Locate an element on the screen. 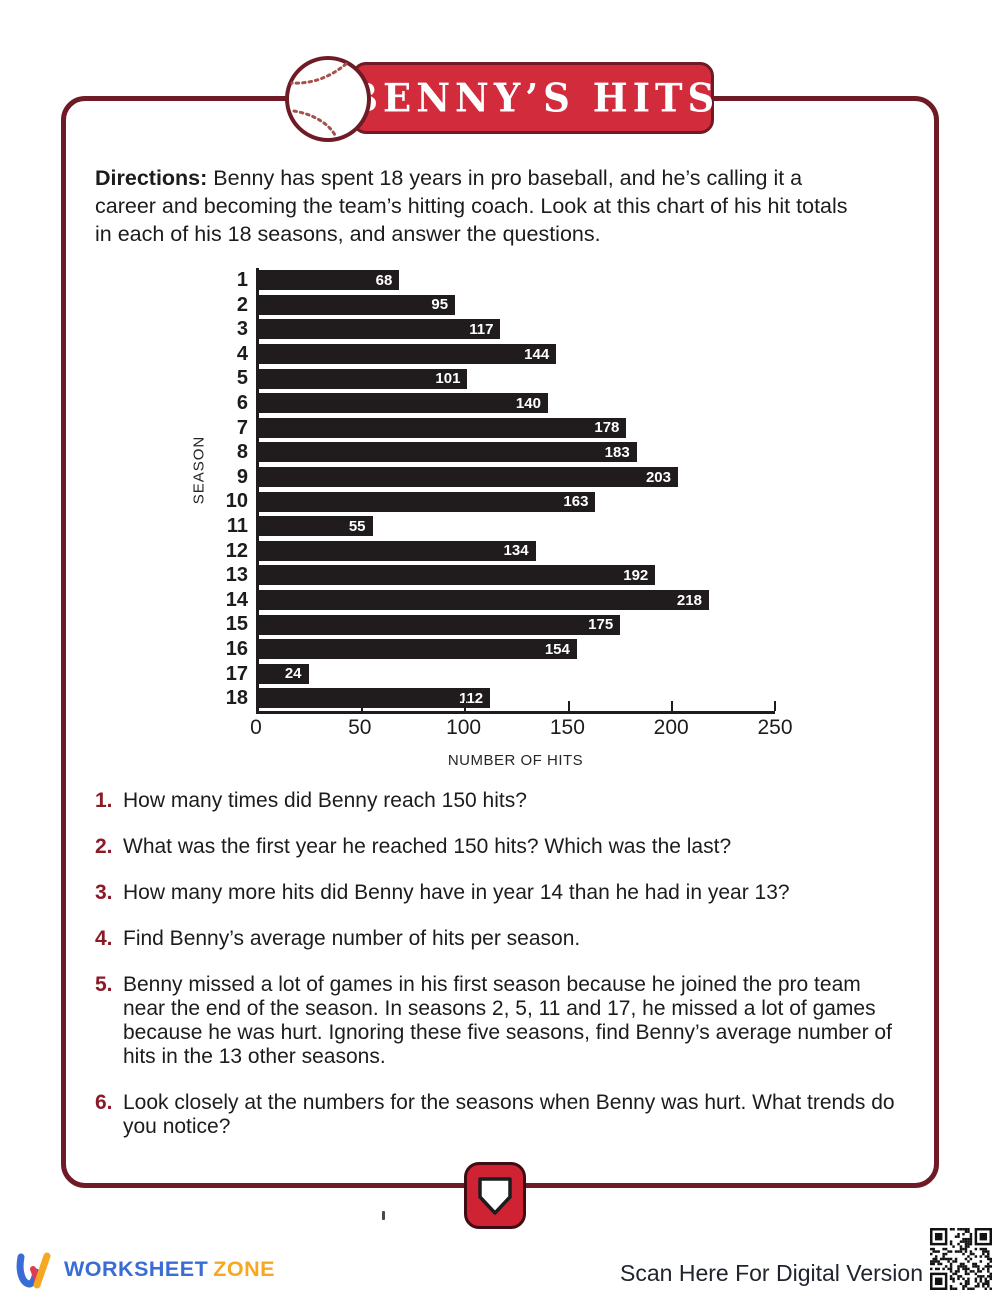  season-tick-label: 7 is located at coordinates (242, 427).